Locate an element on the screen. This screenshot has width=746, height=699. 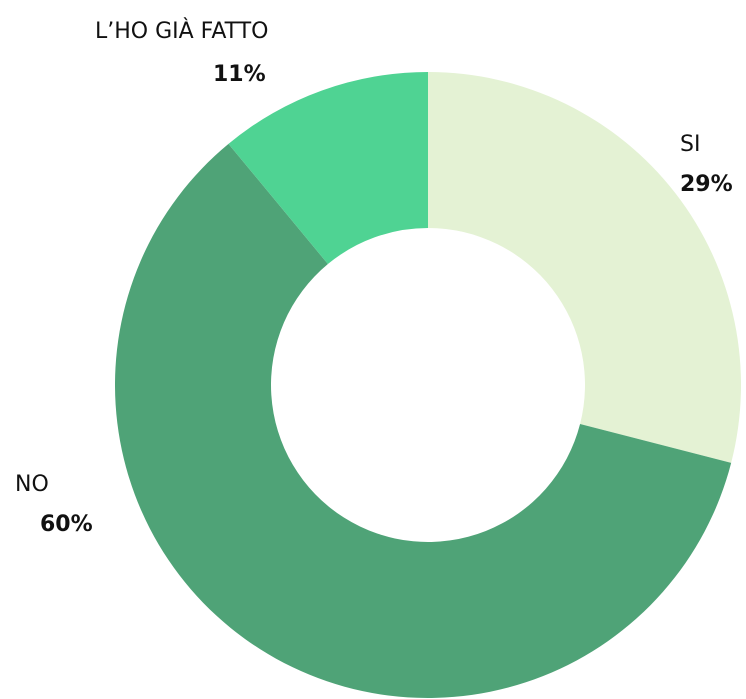
slice-label: L’HO GIÀ FATTO is located at coordinates (181, 31).